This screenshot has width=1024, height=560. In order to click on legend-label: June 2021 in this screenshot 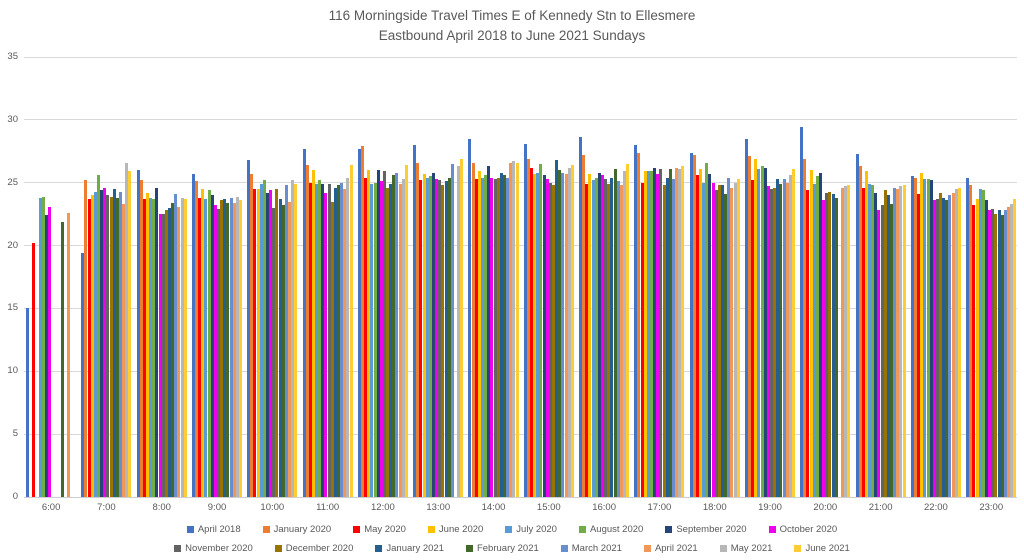, I will do `click(827, 548)`.